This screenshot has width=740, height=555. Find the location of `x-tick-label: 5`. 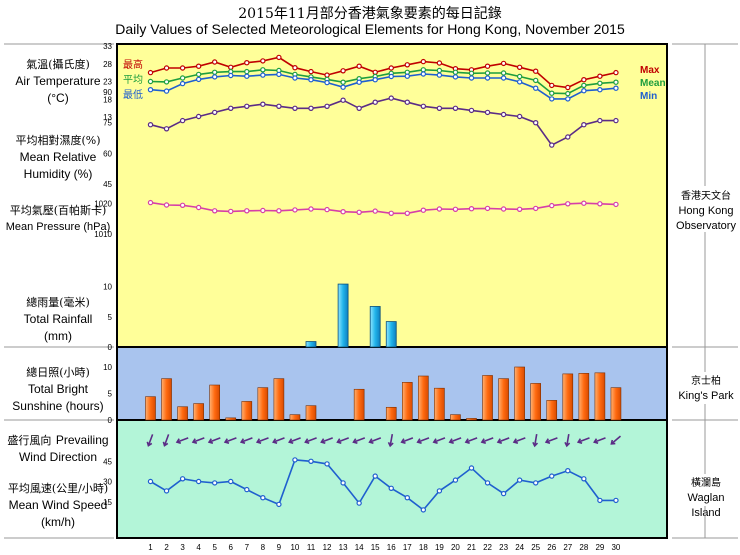

x-tick-label: 5 is located at coordinates (214, 547).